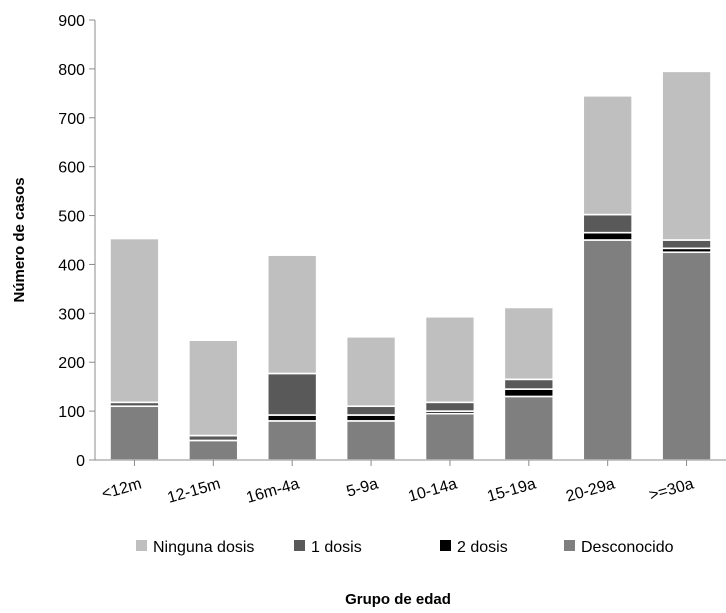 This screenshot has height=613, width=726. Describe the element at coordinates (71, 119) in the screenshot. I see `y-tick-label: 700` at that location.